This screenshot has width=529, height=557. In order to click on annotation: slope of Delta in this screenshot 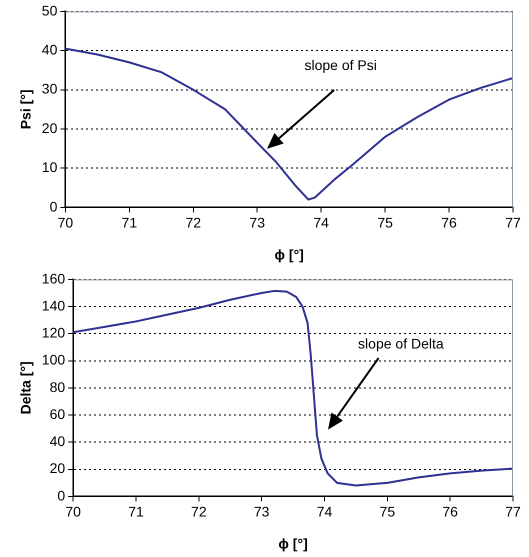, I will do `click(401, 343)`.